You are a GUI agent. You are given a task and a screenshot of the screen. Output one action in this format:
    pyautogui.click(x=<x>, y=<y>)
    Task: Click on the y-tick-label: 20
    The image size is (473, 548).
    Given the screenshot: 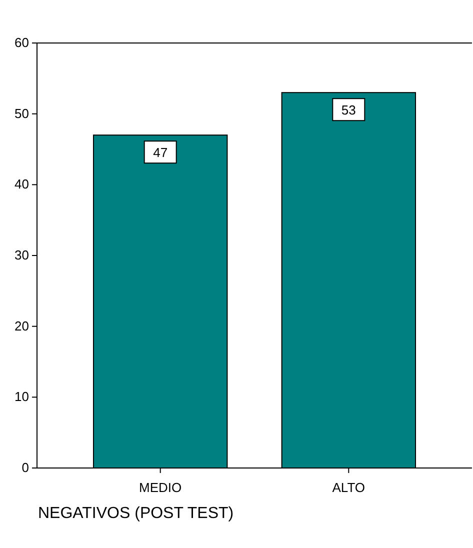 What is the action you would take?
    pyautogui.click(x=21, y=326)
    